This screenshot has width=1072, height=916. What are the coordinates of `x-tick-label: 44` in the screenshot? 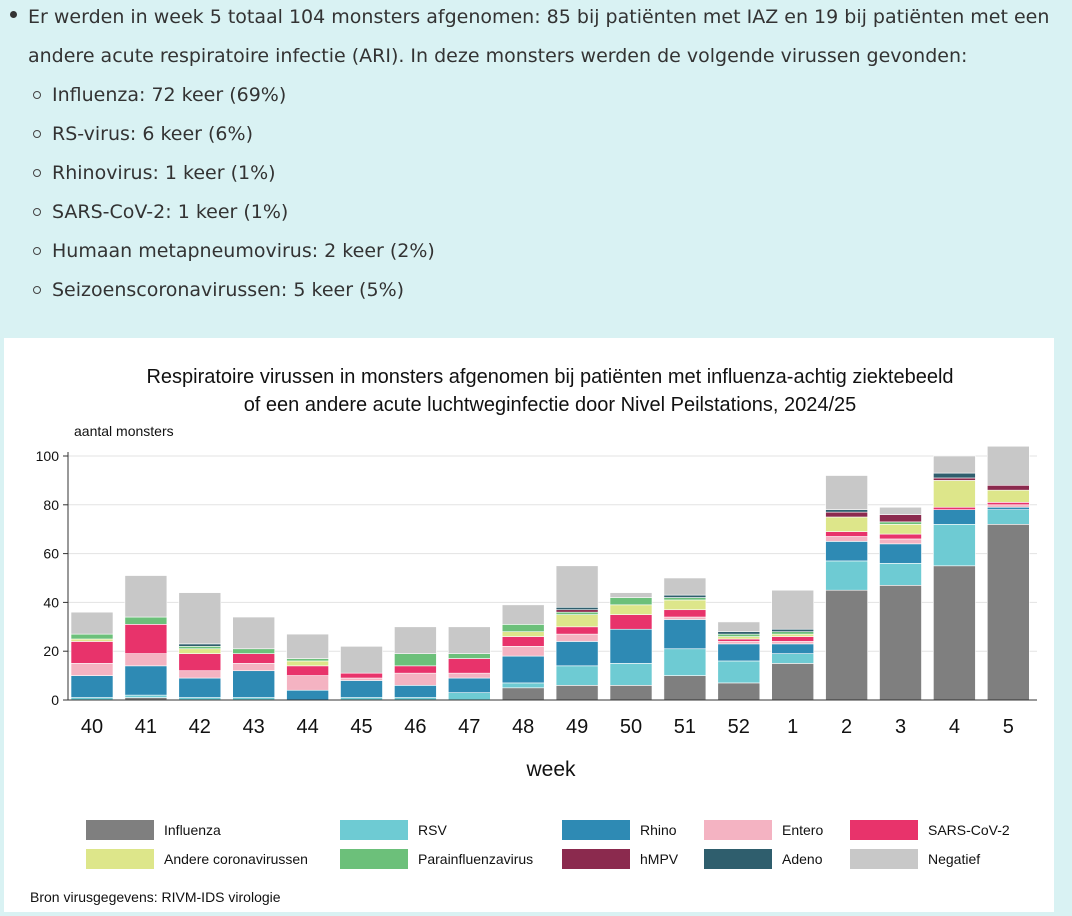 It's located at (307, 727).